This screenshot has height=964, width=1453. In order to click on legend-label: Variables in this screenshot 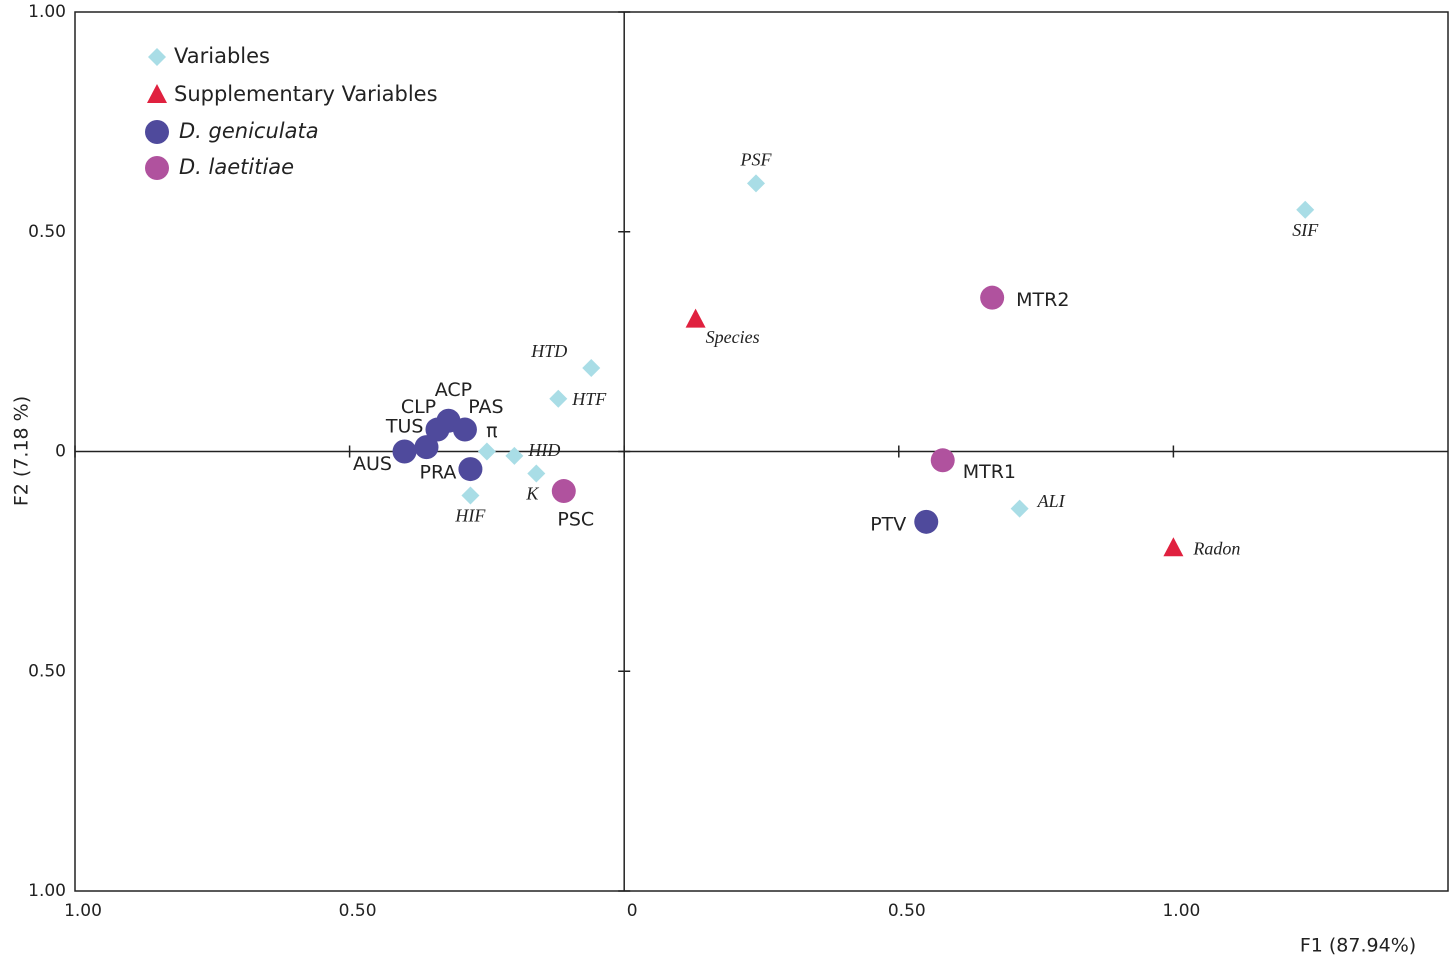, I will do `click(222, 56)`.